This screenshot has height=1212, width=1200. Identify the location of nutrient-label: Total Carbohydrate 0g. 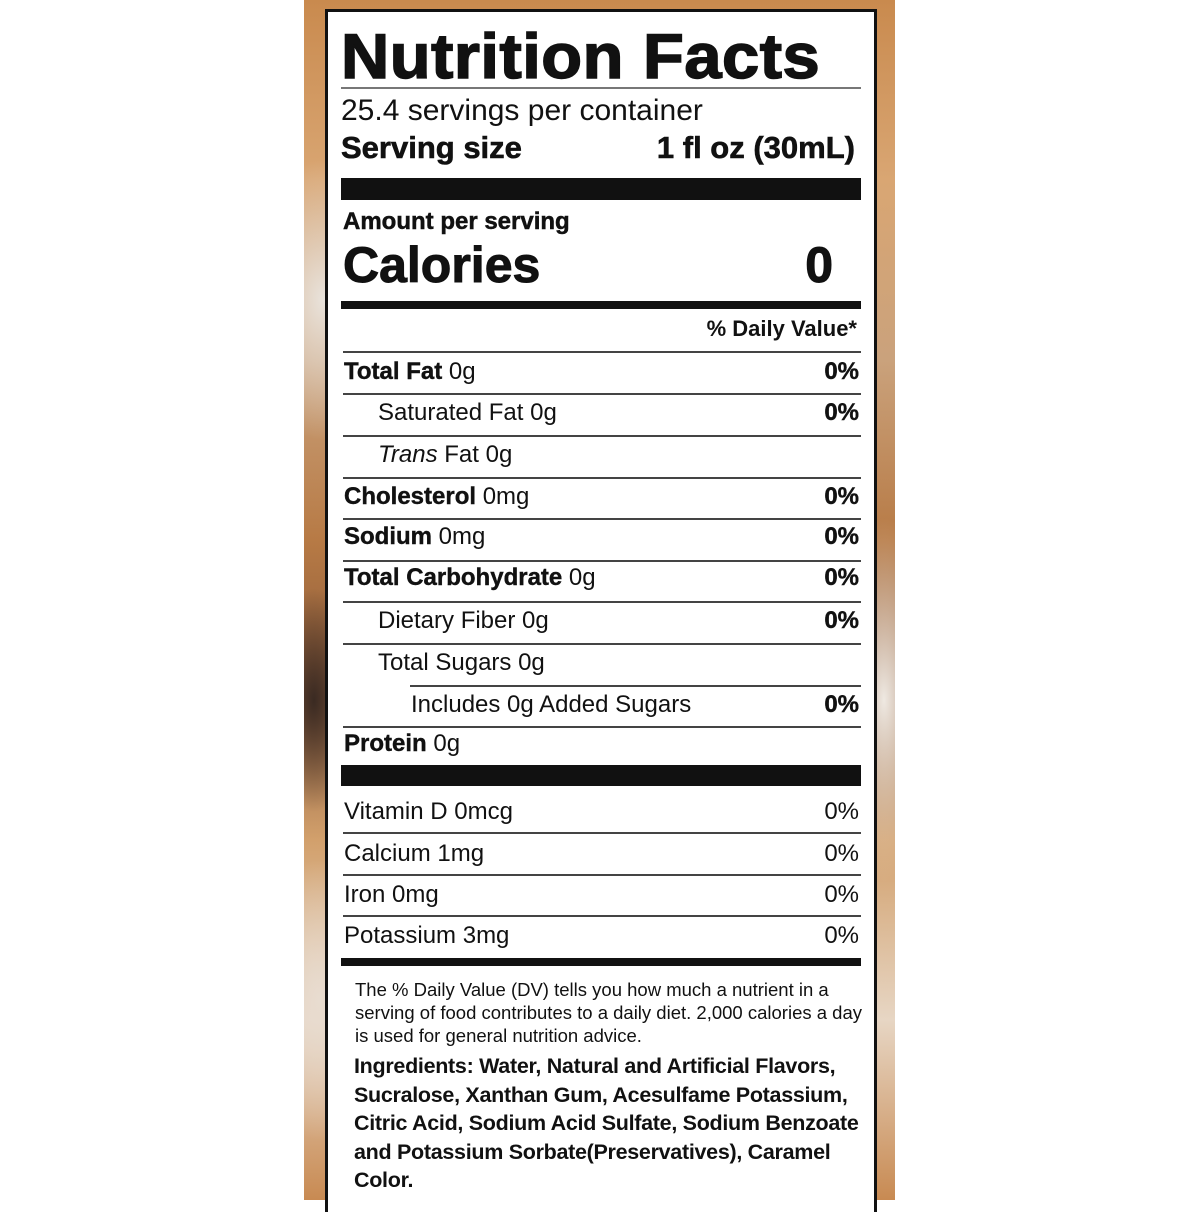
(470, 578).